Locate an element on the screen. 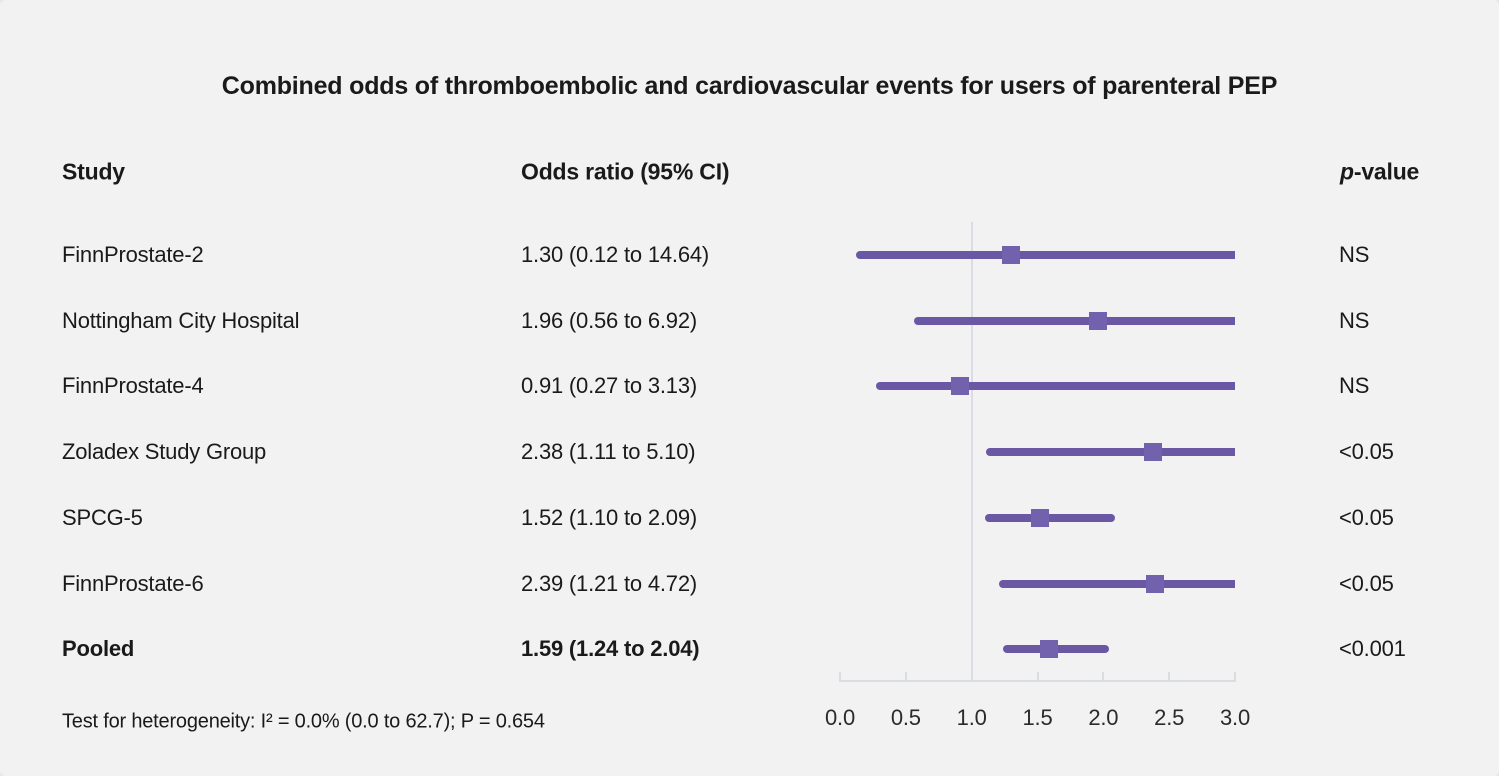 The height and width of the screenshot is (776, 1499). x-axis-baseline is located at coordinates (1037, 681).